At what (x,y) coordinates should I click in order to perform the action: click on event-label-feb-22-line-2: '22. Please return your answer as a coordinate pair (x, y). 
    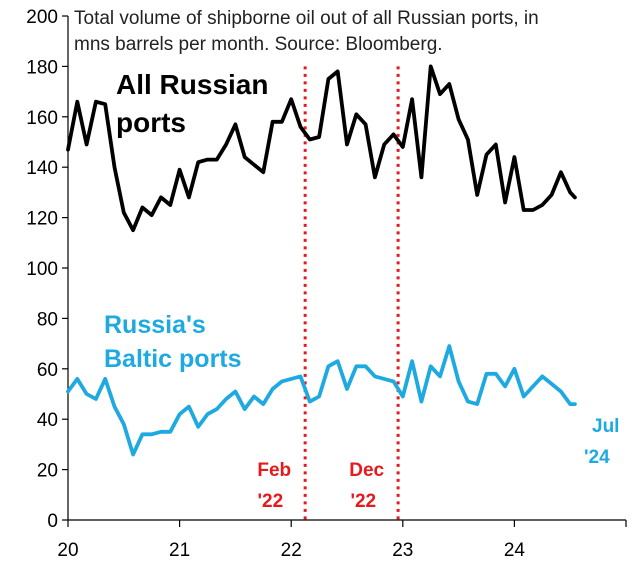
    Looking at the image, I should click on (270, 501).